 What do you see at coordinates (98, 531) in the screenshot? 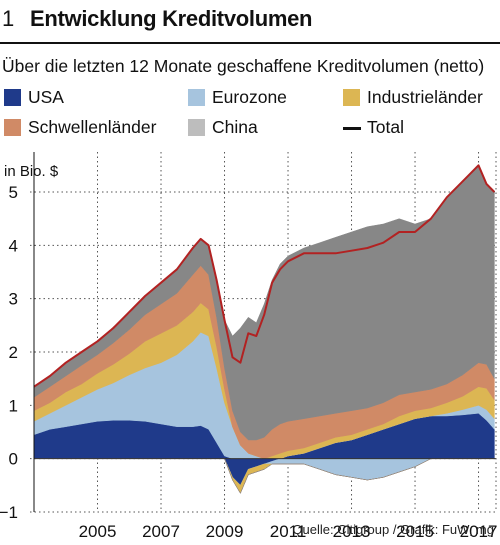
I see `x-tick-label: 2005` at bounding box center [98, 531].